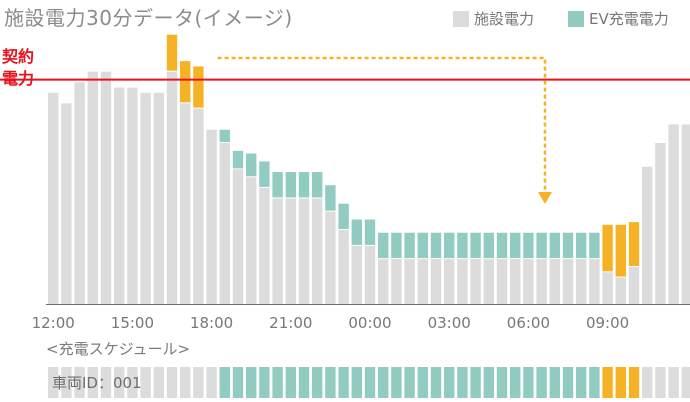  I want to click on schedule-label: <充電スケジュール>, so click(118, 349).